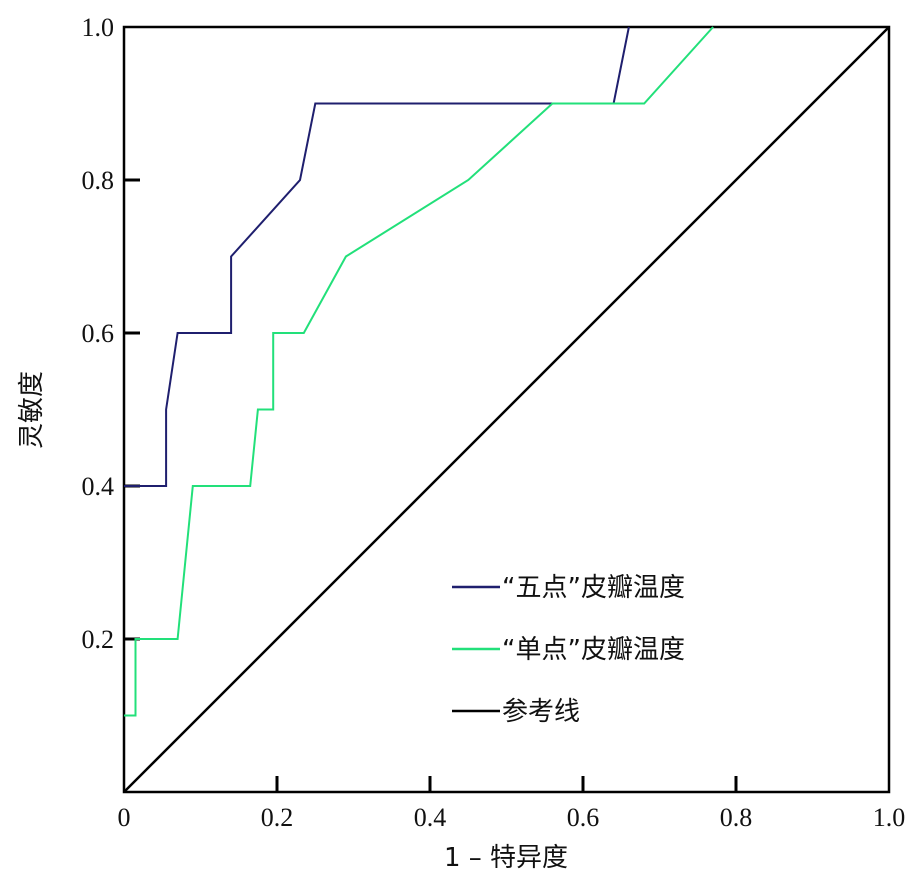 Image resolution: width=922 pixels, height=878 pixels. I want to click on x-axis-title: 1 – 特异度, so click(506, 858).